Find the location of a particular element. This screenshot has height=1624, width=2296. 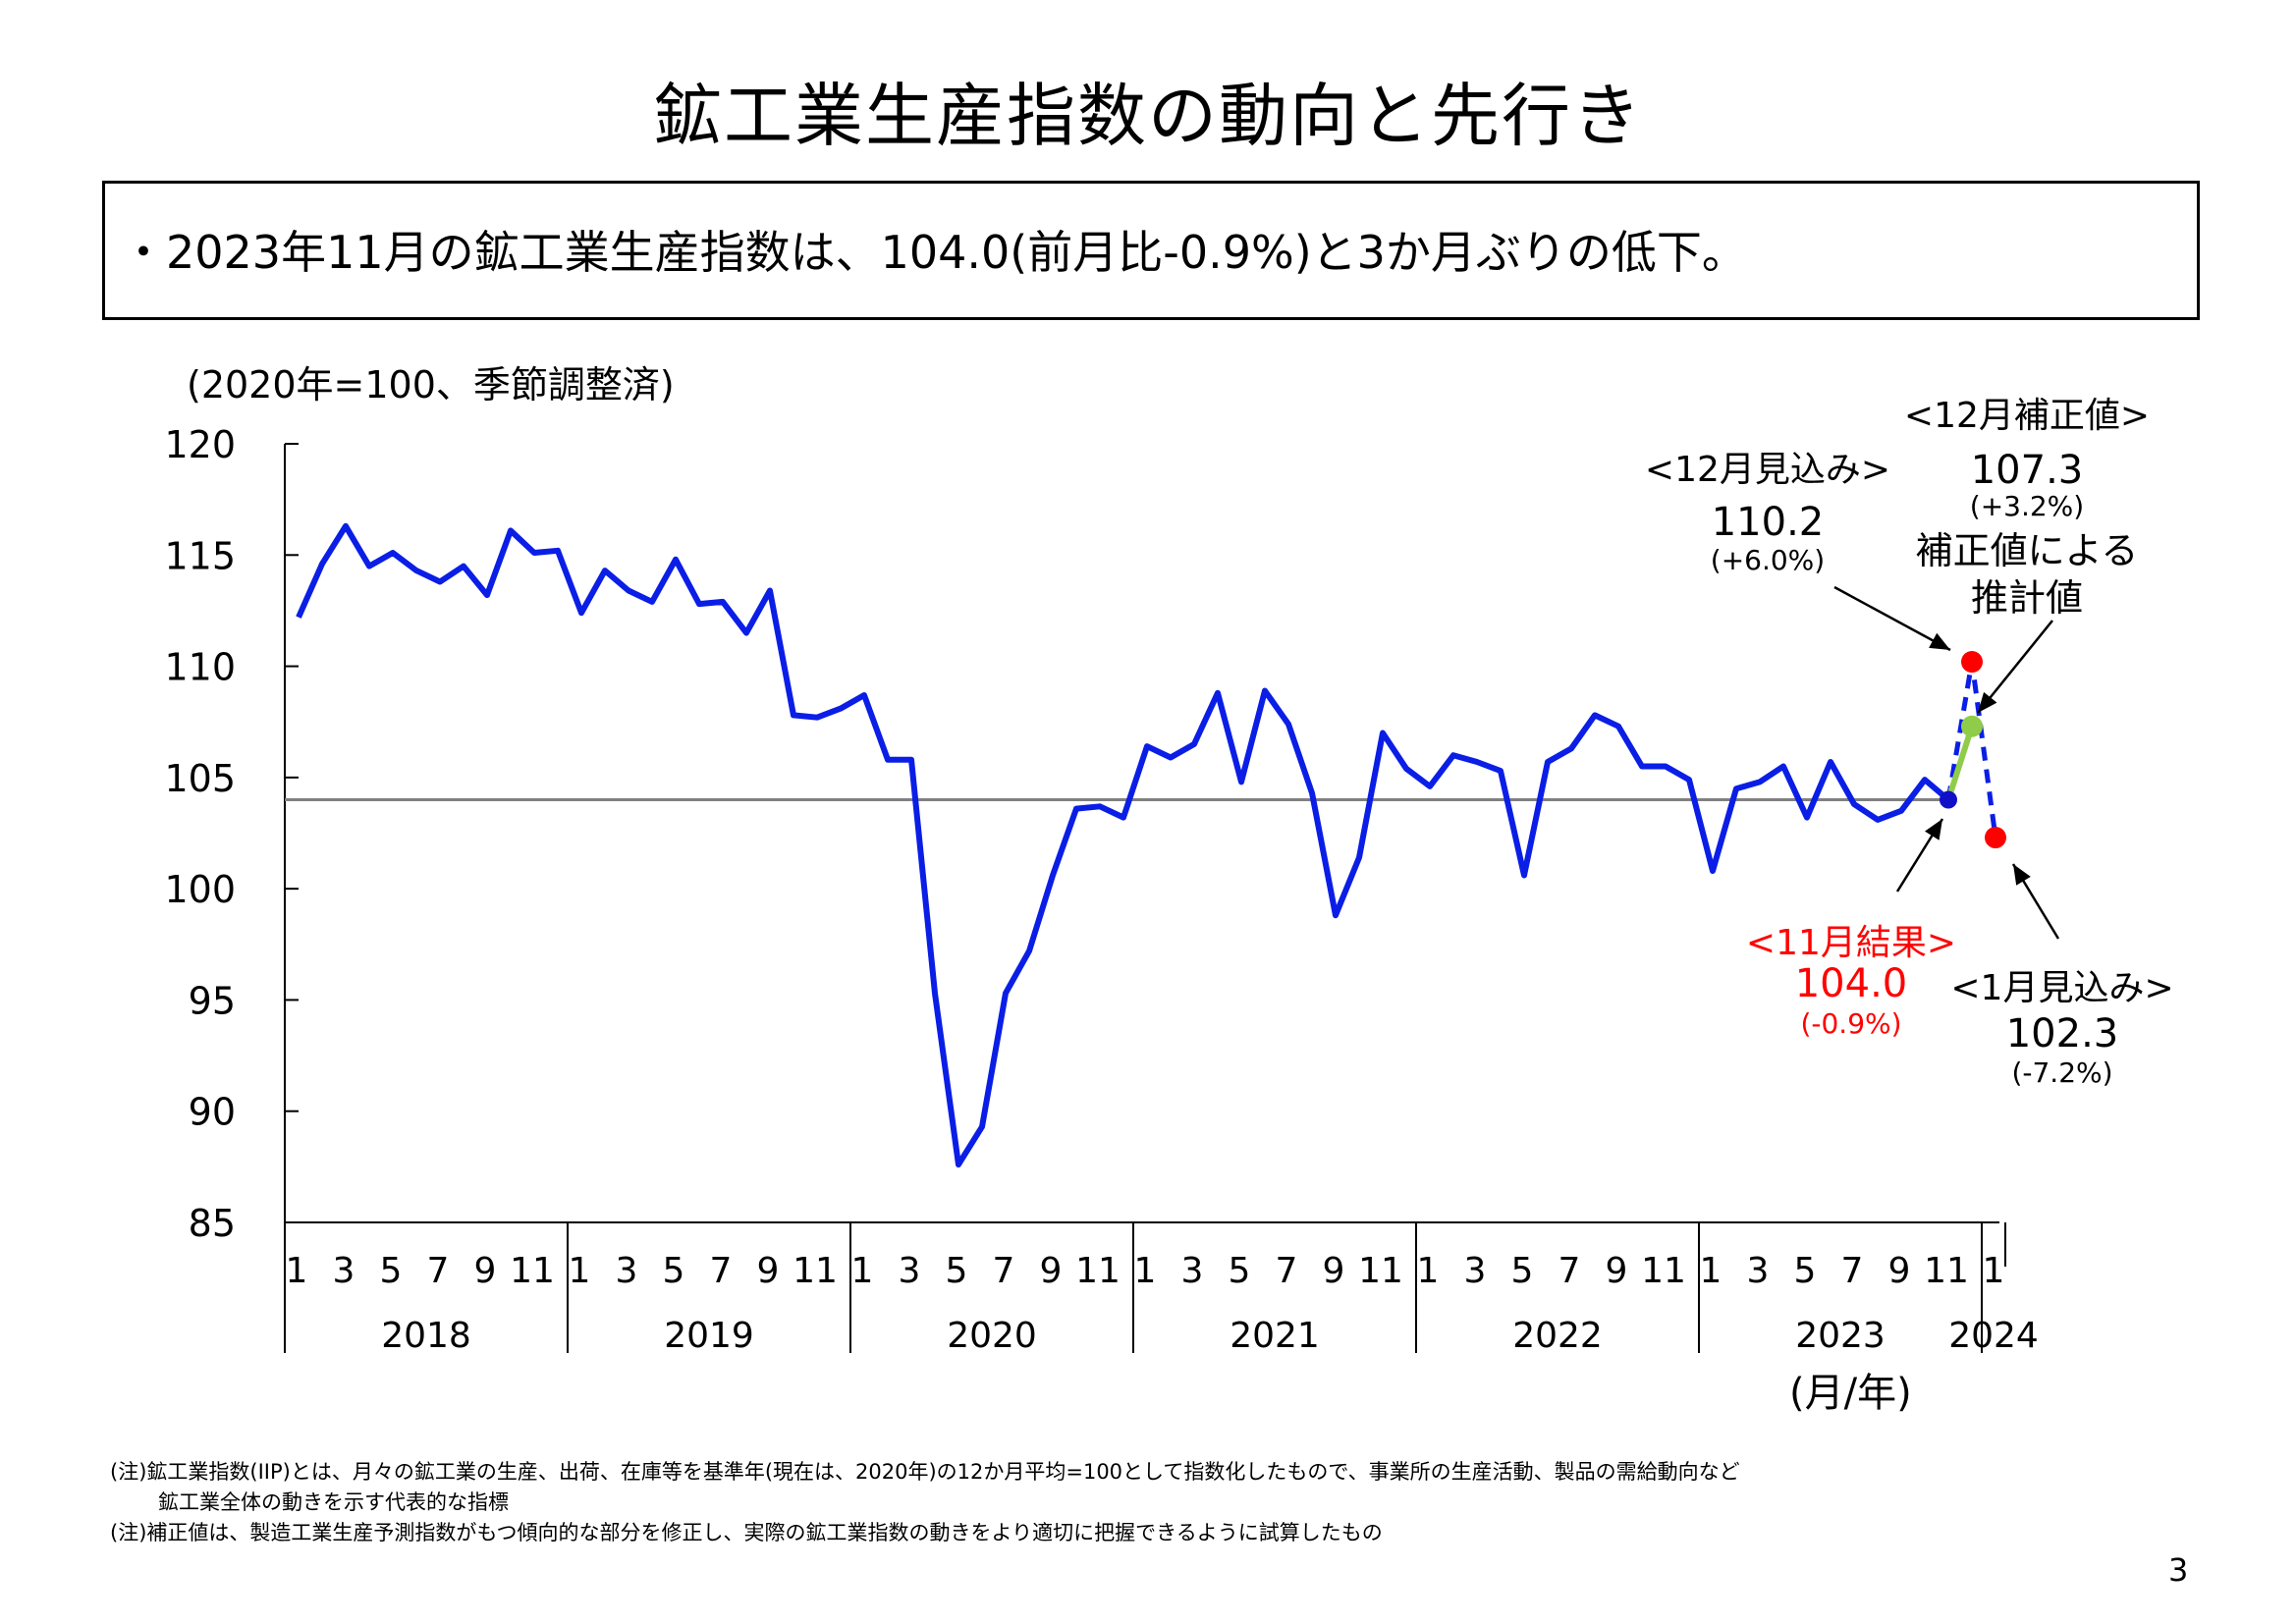

dec-corrected-value: 107.3 is located at coordinates (2027, 470).